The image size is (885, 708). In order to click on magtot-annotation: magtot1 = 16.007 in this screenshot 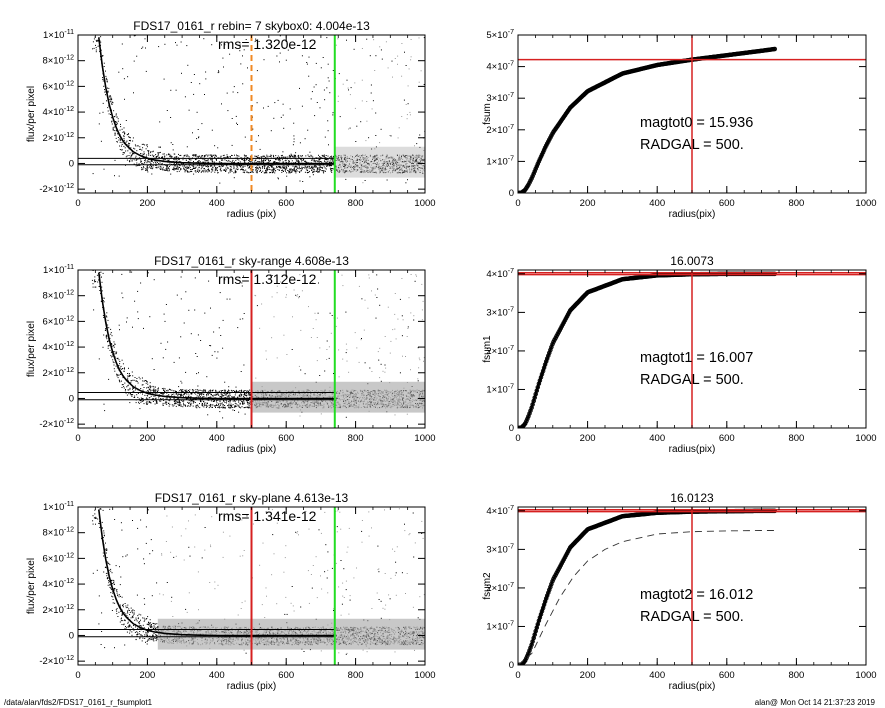, I will do `click(696, 358)`.